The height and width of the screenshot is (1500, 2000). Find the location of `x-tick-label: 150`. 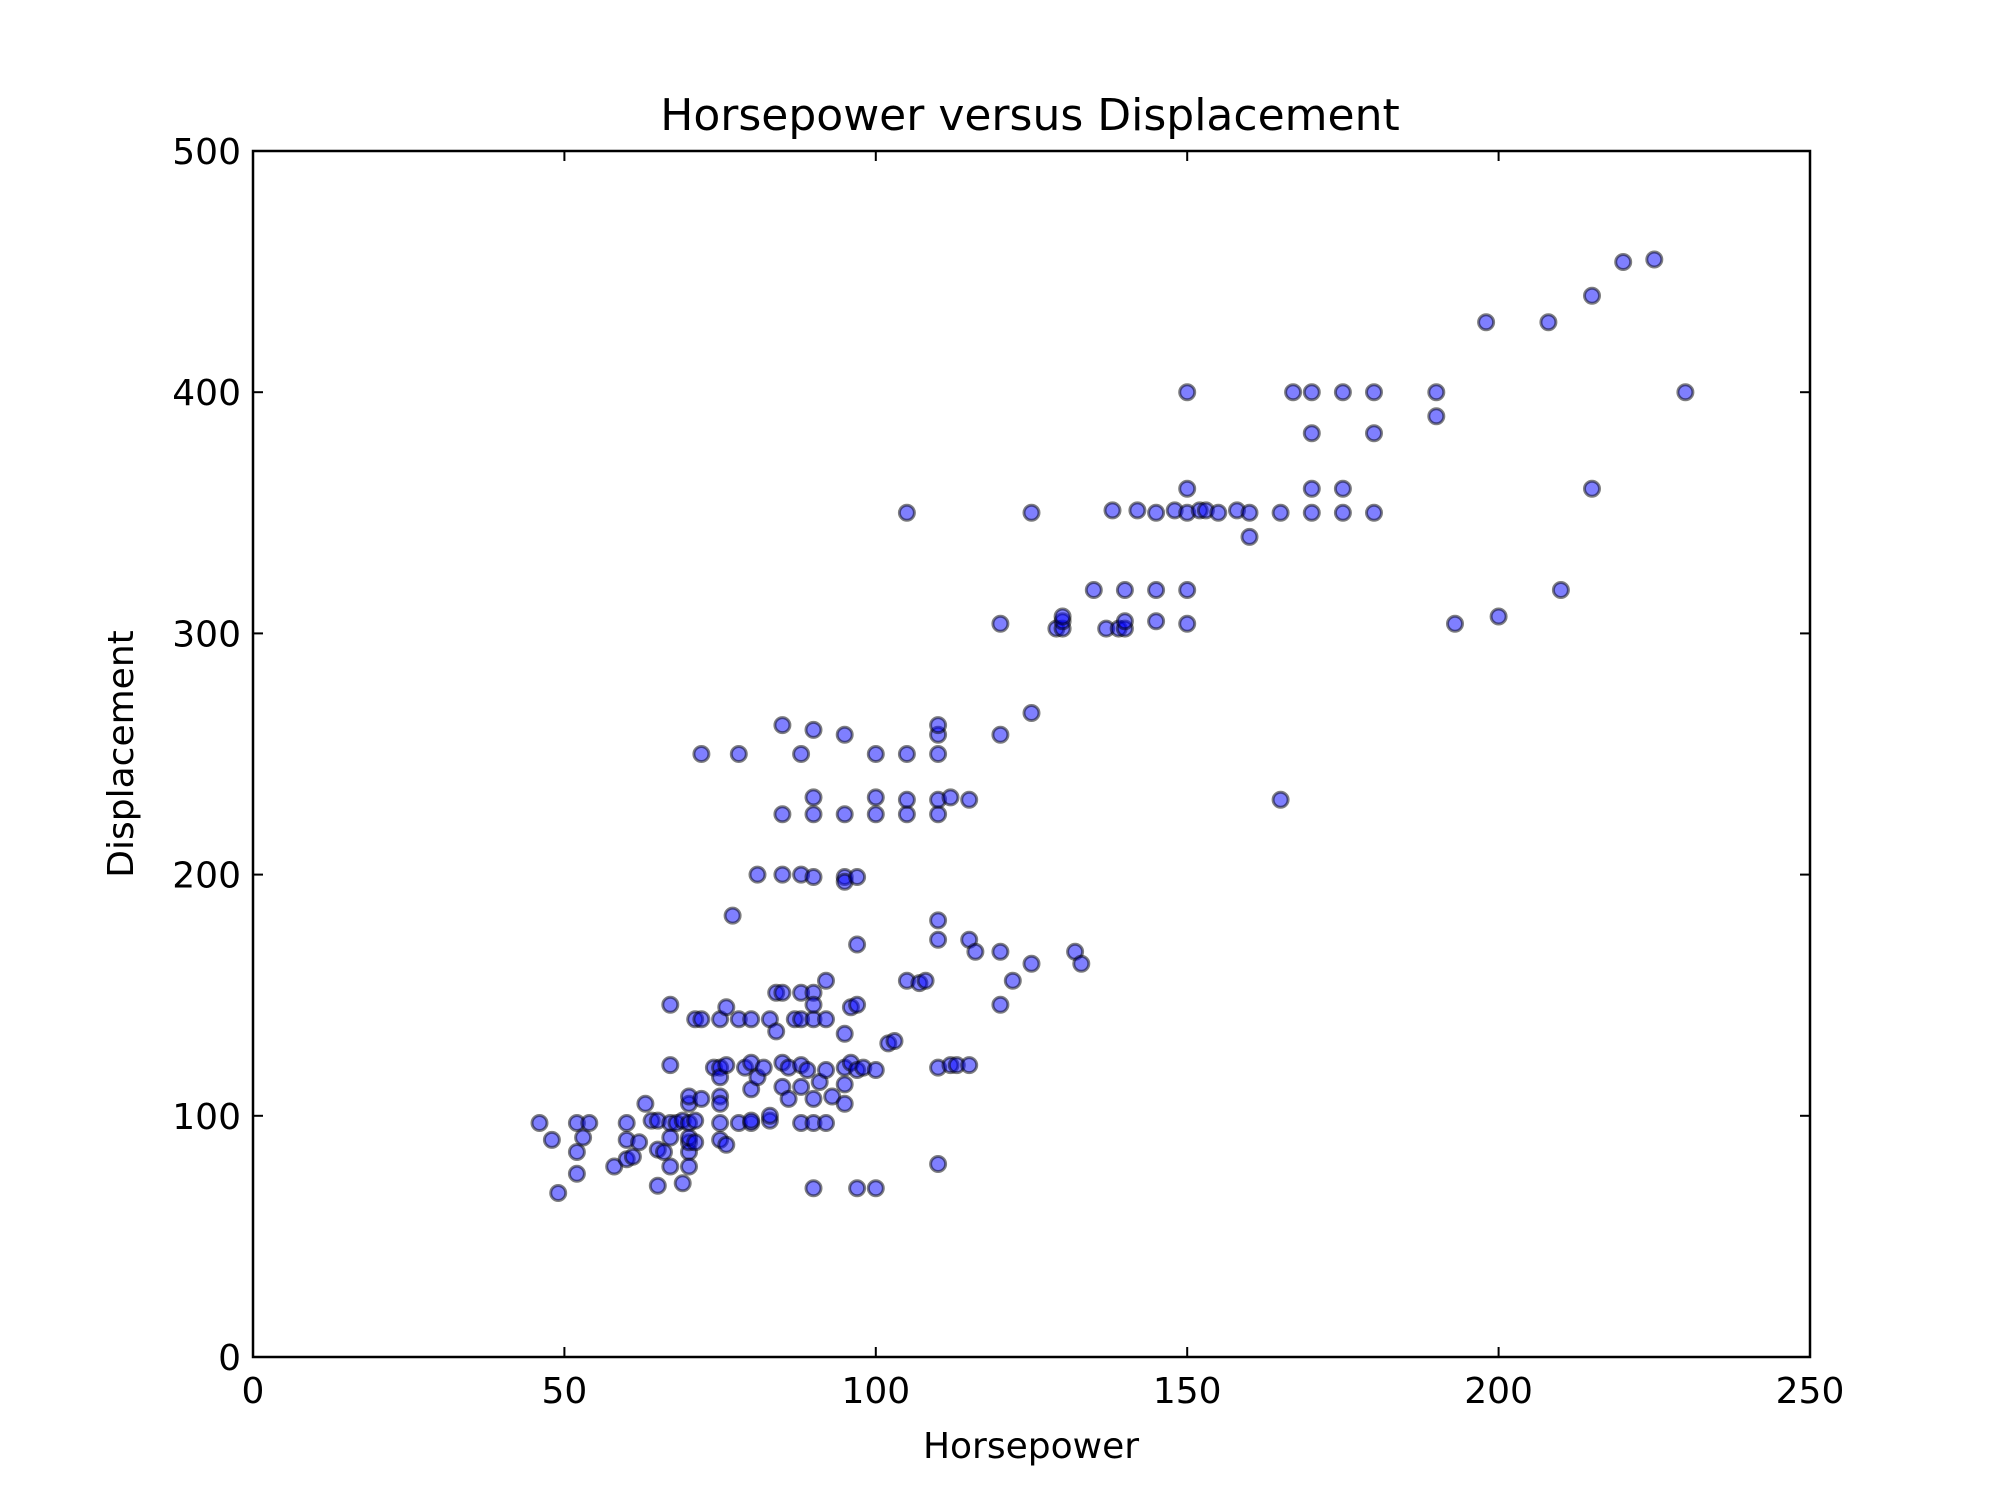

x-tick-label: 150 is located at coordinates (1187, 1391).